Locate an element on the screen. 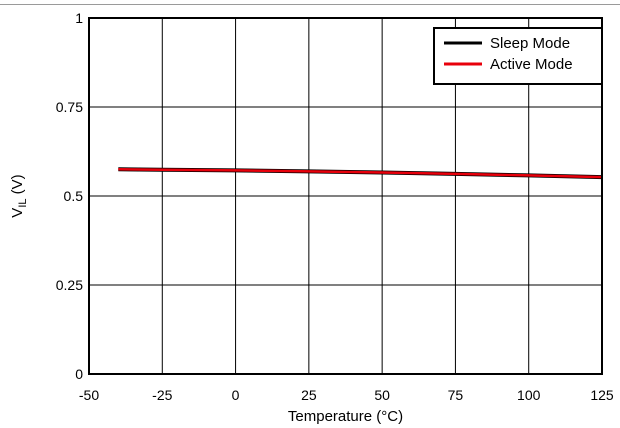 Image resolution: width=620 pixels, height=428 pixels. legend-box is located at coordinates (518, 56).